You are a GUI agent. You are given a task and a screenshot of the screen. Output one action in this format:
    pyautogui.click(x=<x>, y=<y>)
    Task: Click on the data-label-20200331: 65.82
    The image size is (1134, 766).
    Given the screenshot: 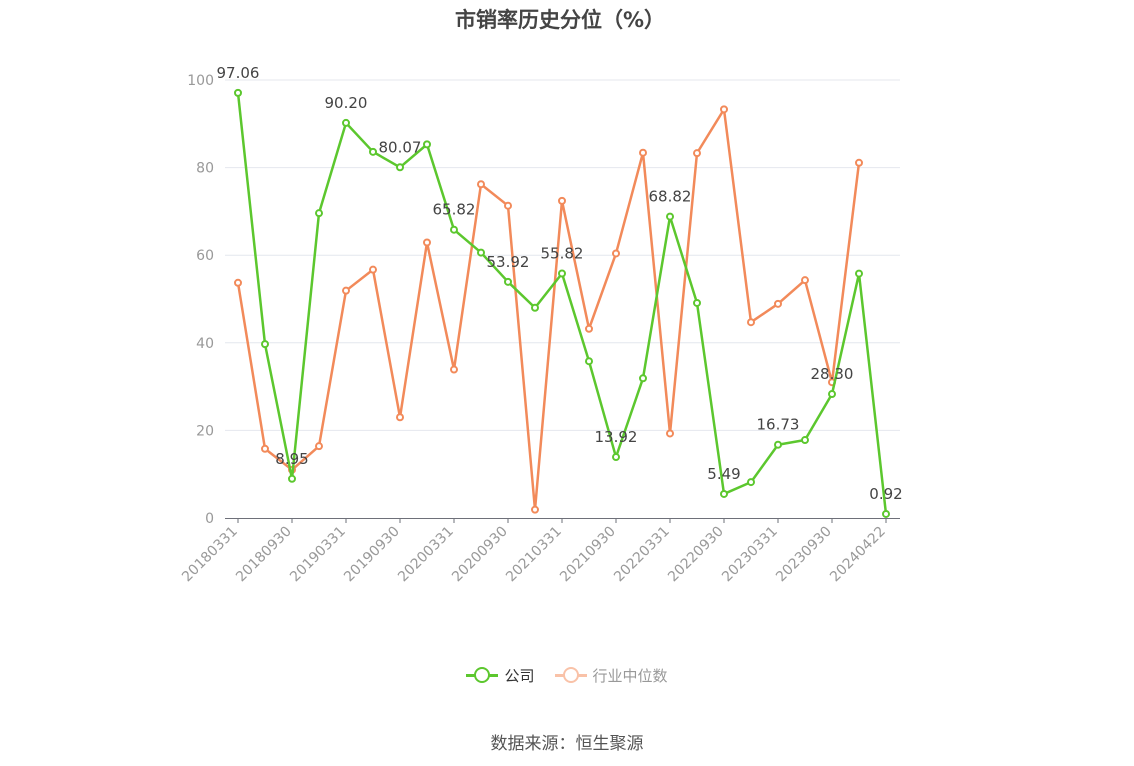 What is the action you would take?
    pyautogui.click(x=454, y=210)
    